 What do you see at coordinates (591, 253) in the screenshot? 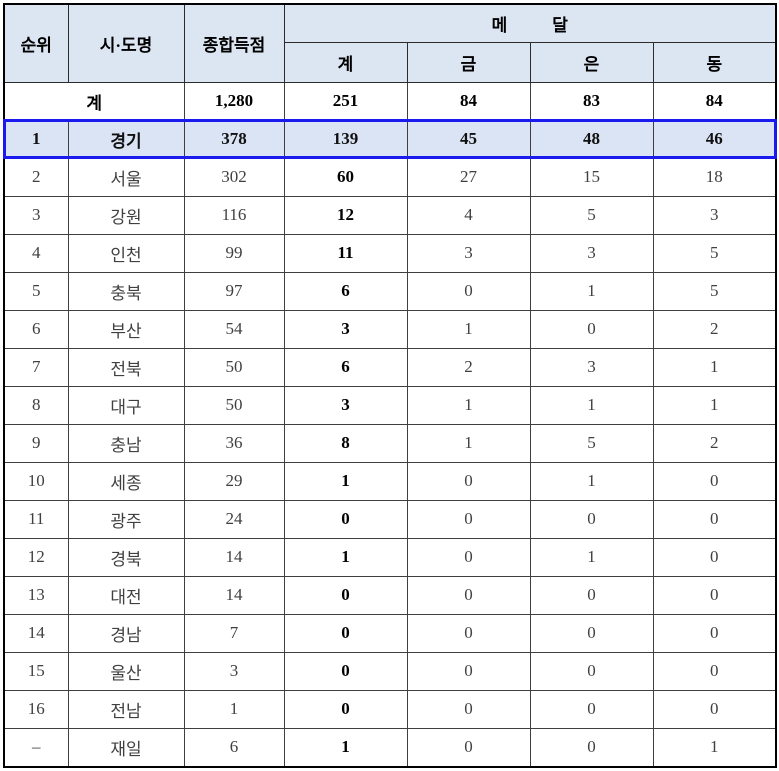
I see `silver-cell: 3` at bounding box center [591, 253].